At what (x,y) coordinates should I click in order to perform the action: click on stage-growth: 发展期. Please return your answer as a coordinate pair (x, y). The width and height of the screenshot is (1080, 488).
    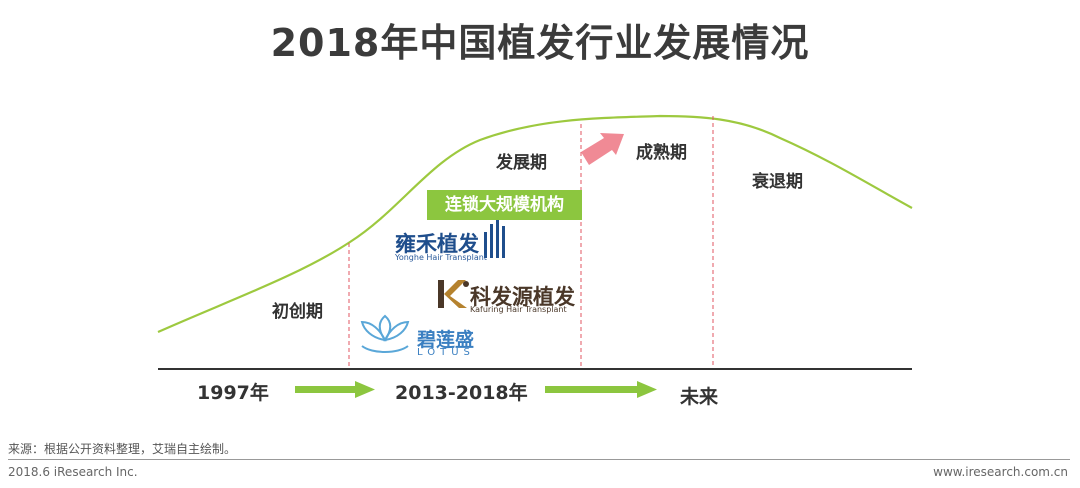
    Looking at the image, I should click on (521, 163).